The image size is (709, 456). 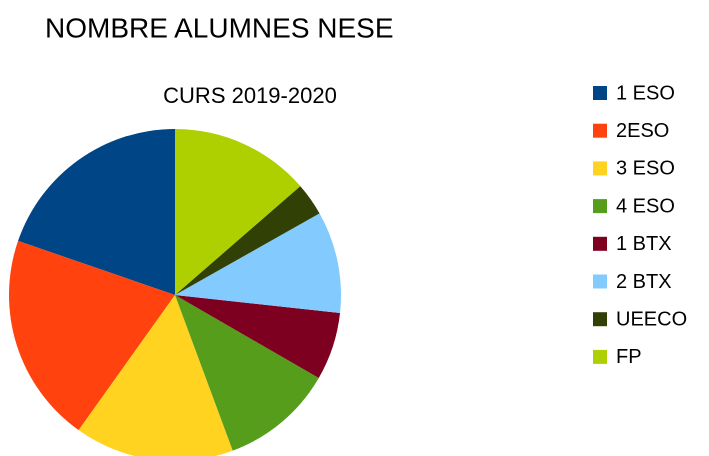 I want to click on legend-label: 1 BTX, so click(x=644, y=244).